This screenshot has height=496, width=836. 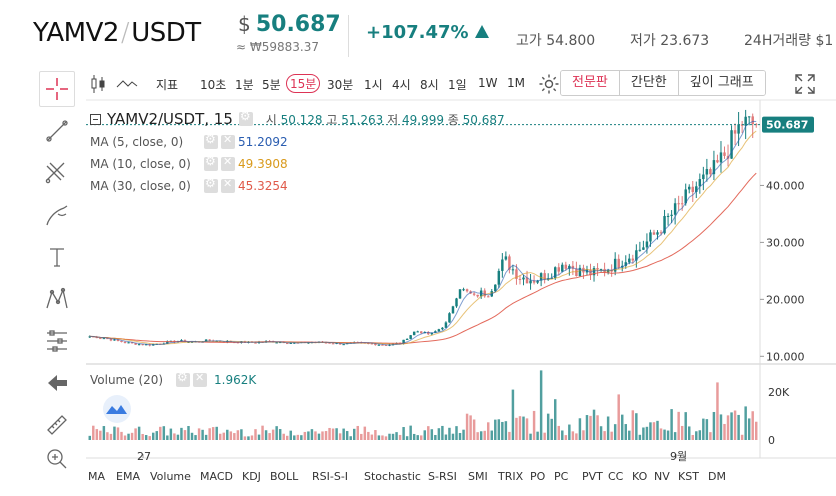 I want to click on indicator-tab-ko: KO, so click(x=640, y=476).